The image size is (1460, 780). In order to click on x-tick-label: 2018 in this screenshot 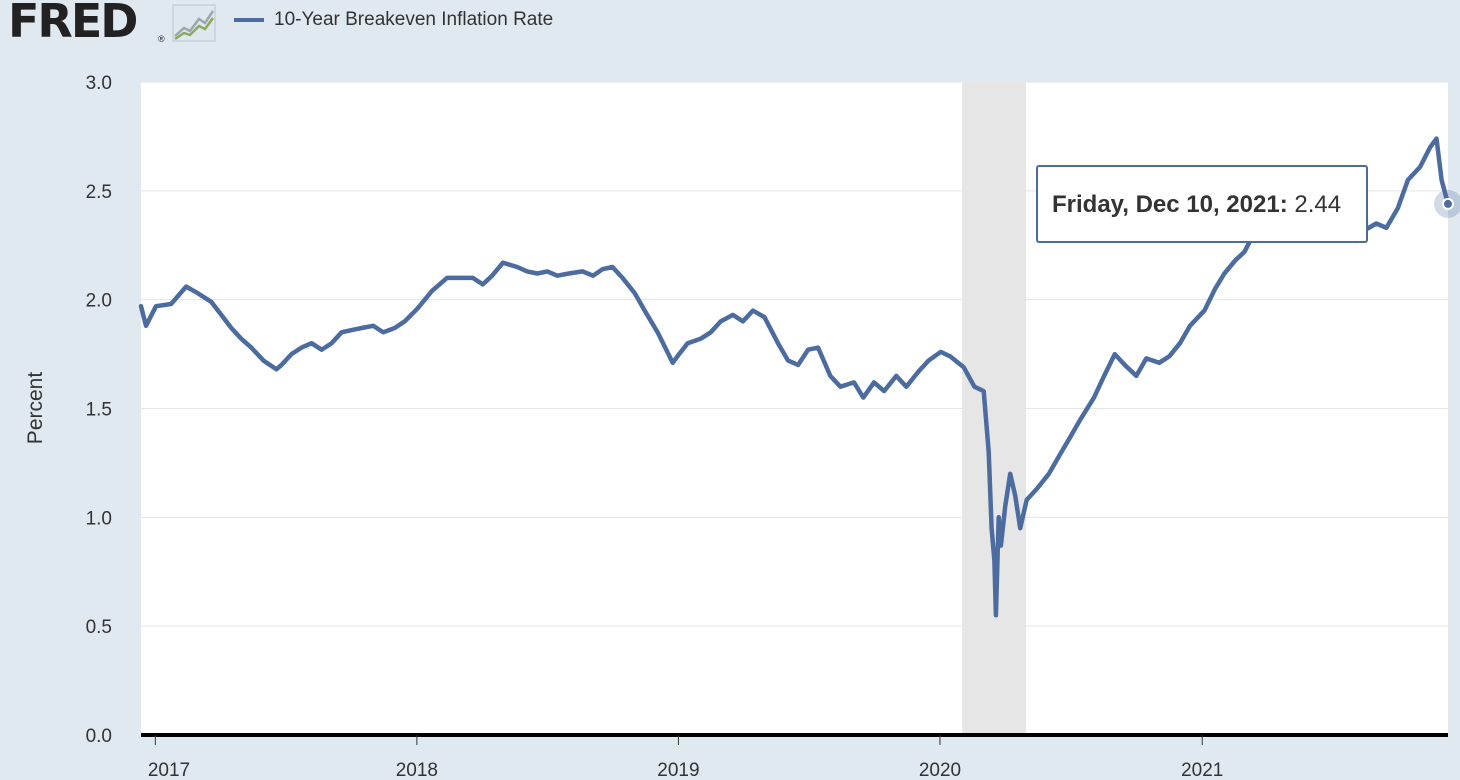, I will do `click(417, 770)`.